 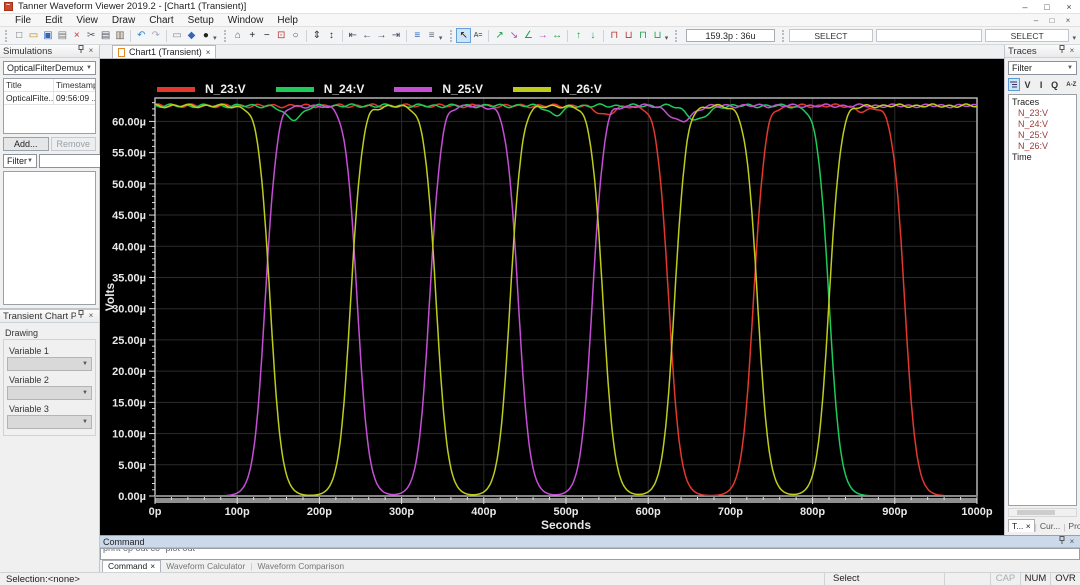 What do you see at coordinates (1025, 7) in the screenshot?
I see `window-minimize-button: –` at bounding box center [1025, 7].